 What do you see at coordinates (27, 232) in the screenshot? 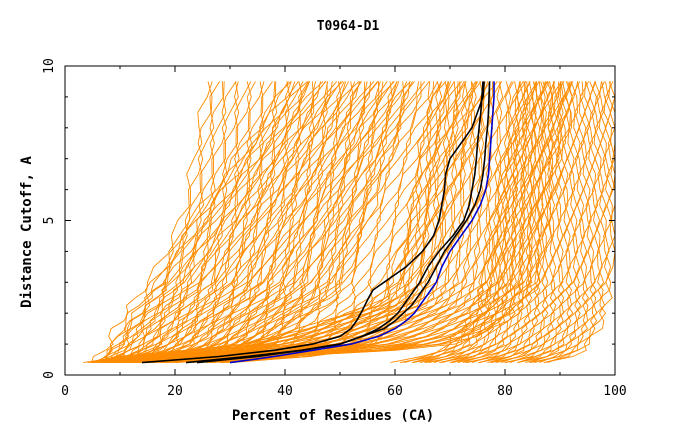
I see `y-axis-label: Distance Cutoff, A` at bounding box center [27, 232].